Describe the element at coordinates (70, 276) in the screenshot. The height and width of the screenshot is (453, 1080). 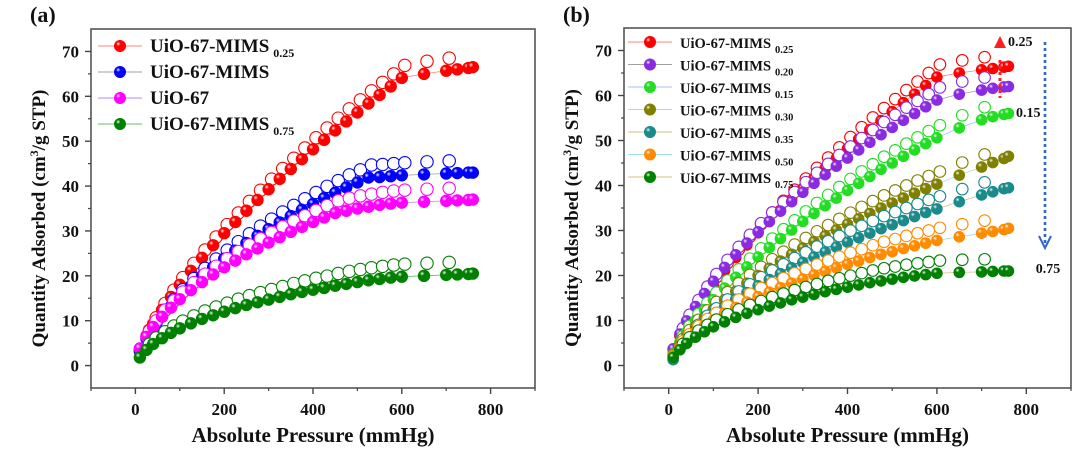
I see `y-tick-label: 20` at that location.